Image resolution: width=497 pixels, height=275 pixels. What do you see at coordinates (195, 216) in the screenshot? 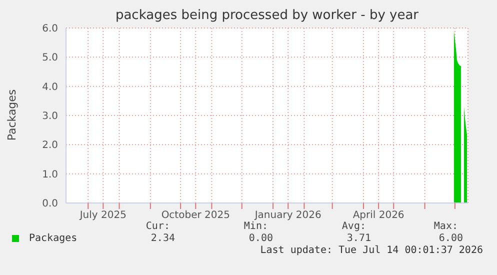
I see `x-tick-label: October 2025` at bounding box center [195, 216].